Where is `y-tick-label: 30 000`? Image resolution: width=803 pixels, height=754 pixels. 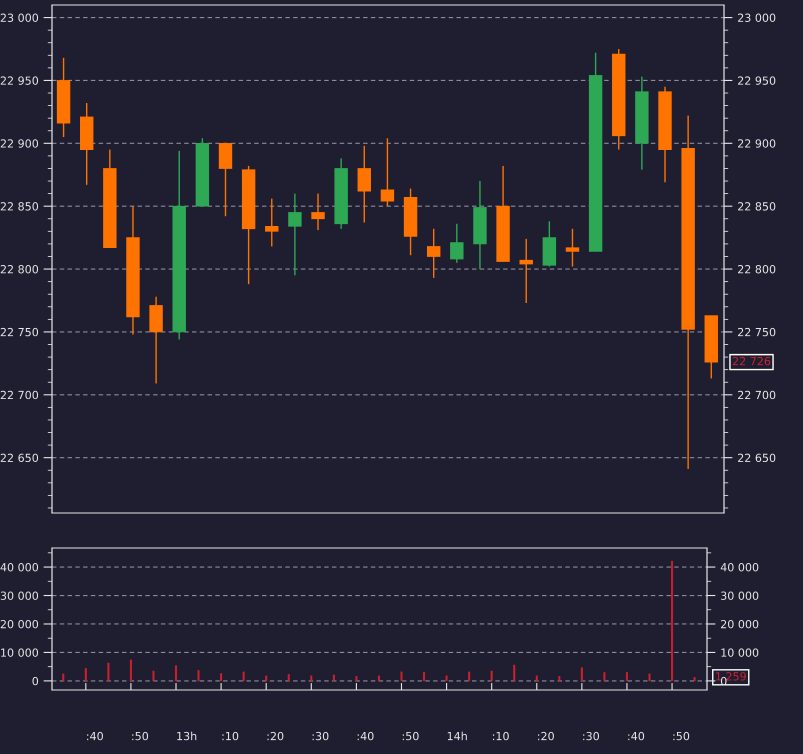
y-tick-label: 30 000 is located at coordinates (19, 596).